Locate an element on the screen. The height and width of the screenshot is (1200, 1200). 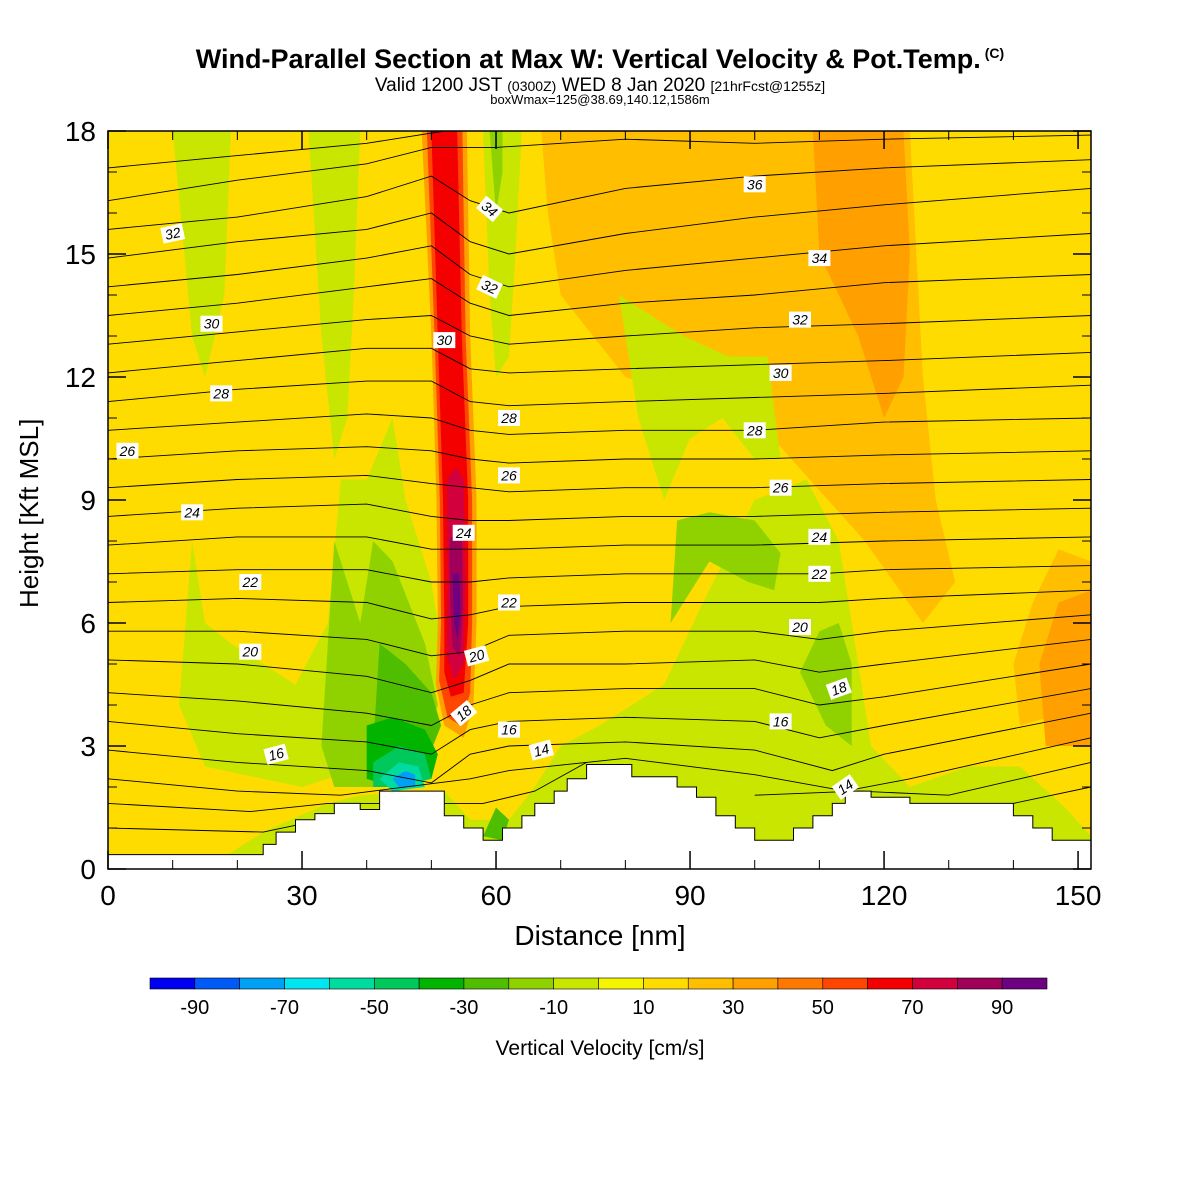
x-tick-label: 90 is located at coordinates (689, 895).